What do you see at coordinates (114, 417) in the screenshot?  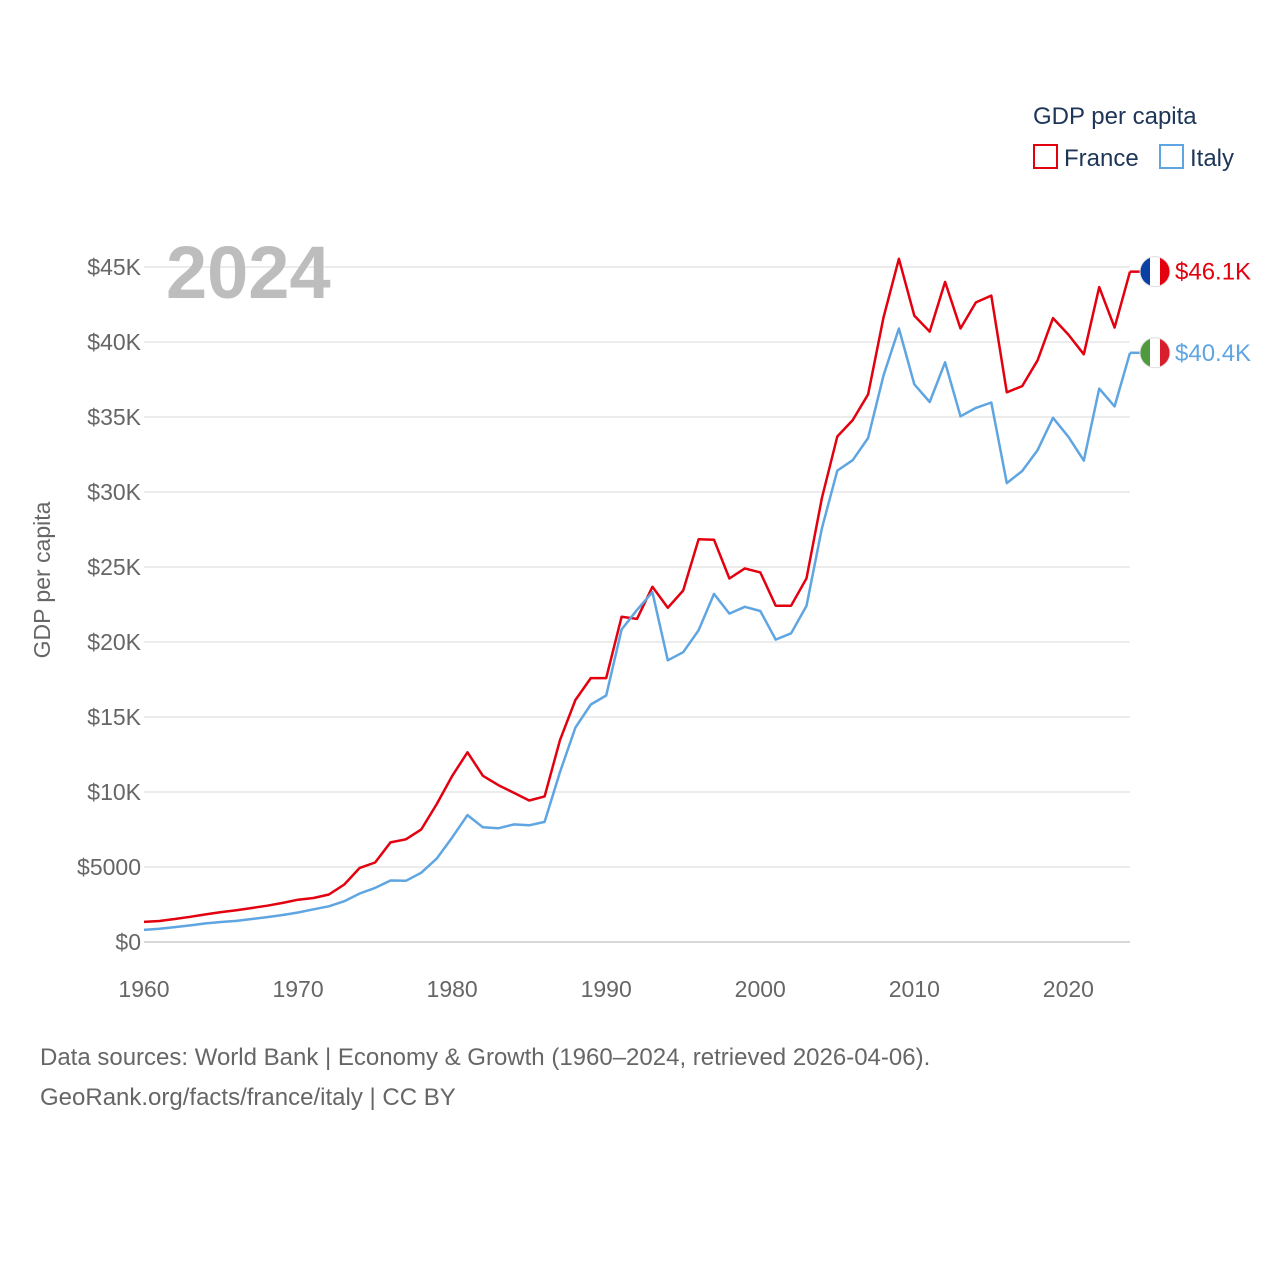 I see `y-tick-label: $35K` at bounding box center [114, 417].